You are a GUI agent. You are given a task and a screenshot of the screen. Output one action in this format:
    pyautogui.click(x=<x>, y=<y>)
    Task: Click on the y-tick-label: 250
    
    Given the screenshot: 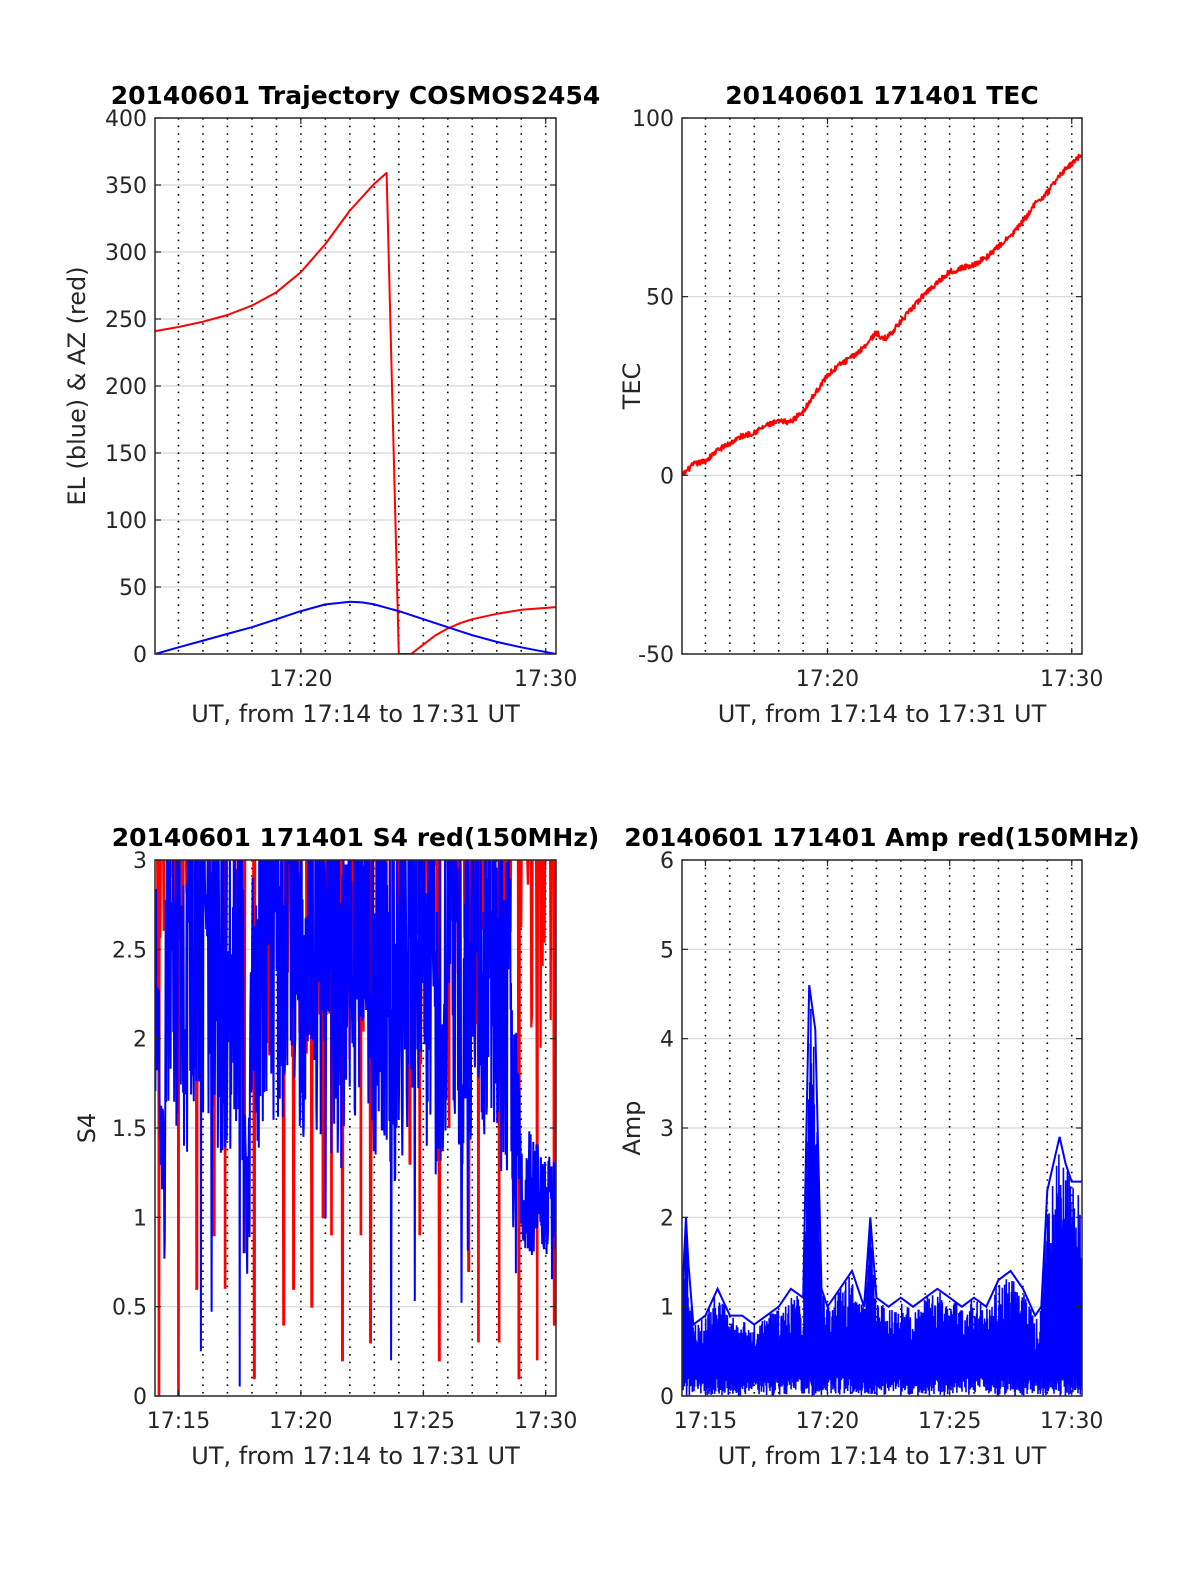 What is the action you would take?
    pyautogui.click(x=126, y=320)
    